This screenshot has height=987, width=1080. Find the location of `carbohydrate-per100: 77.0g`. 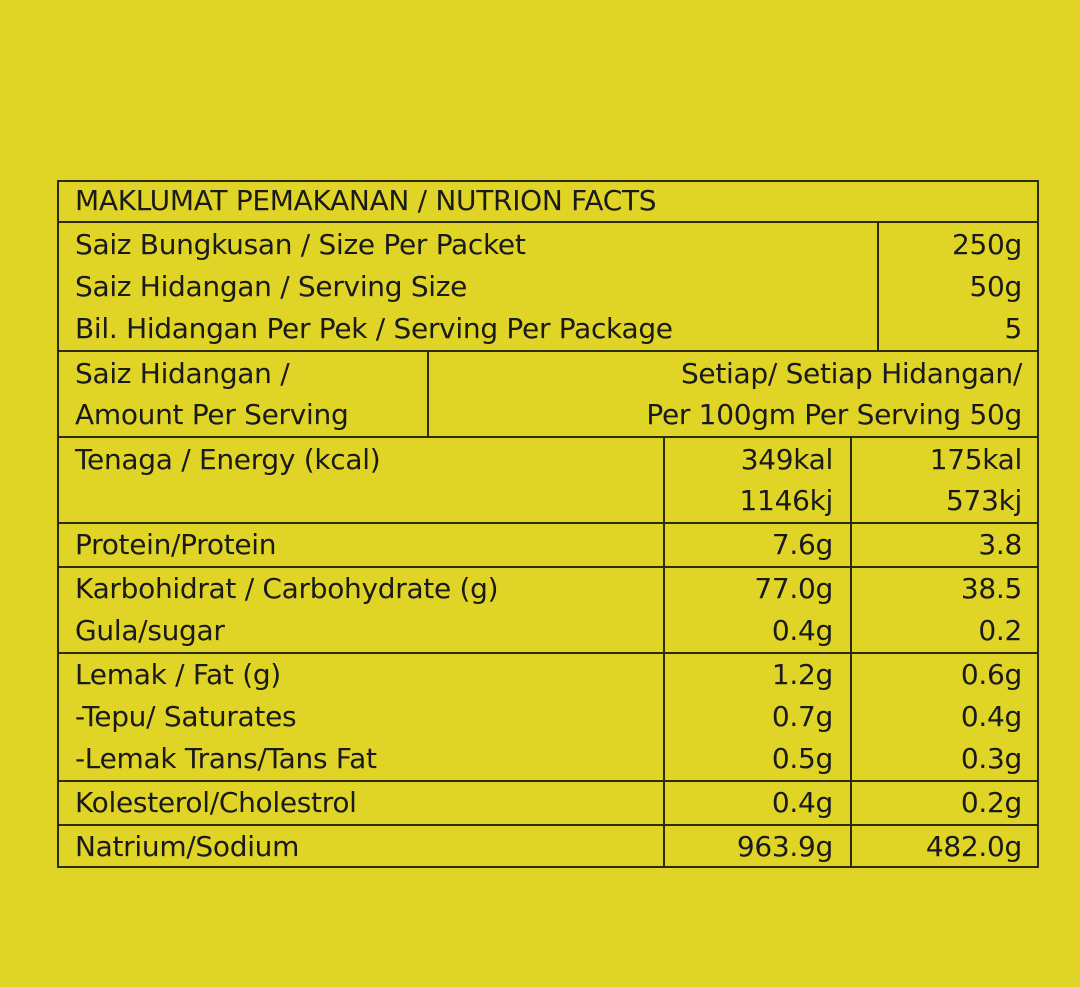

carbohydrate-per100: 77.0g is located at coordinates (793, 588).